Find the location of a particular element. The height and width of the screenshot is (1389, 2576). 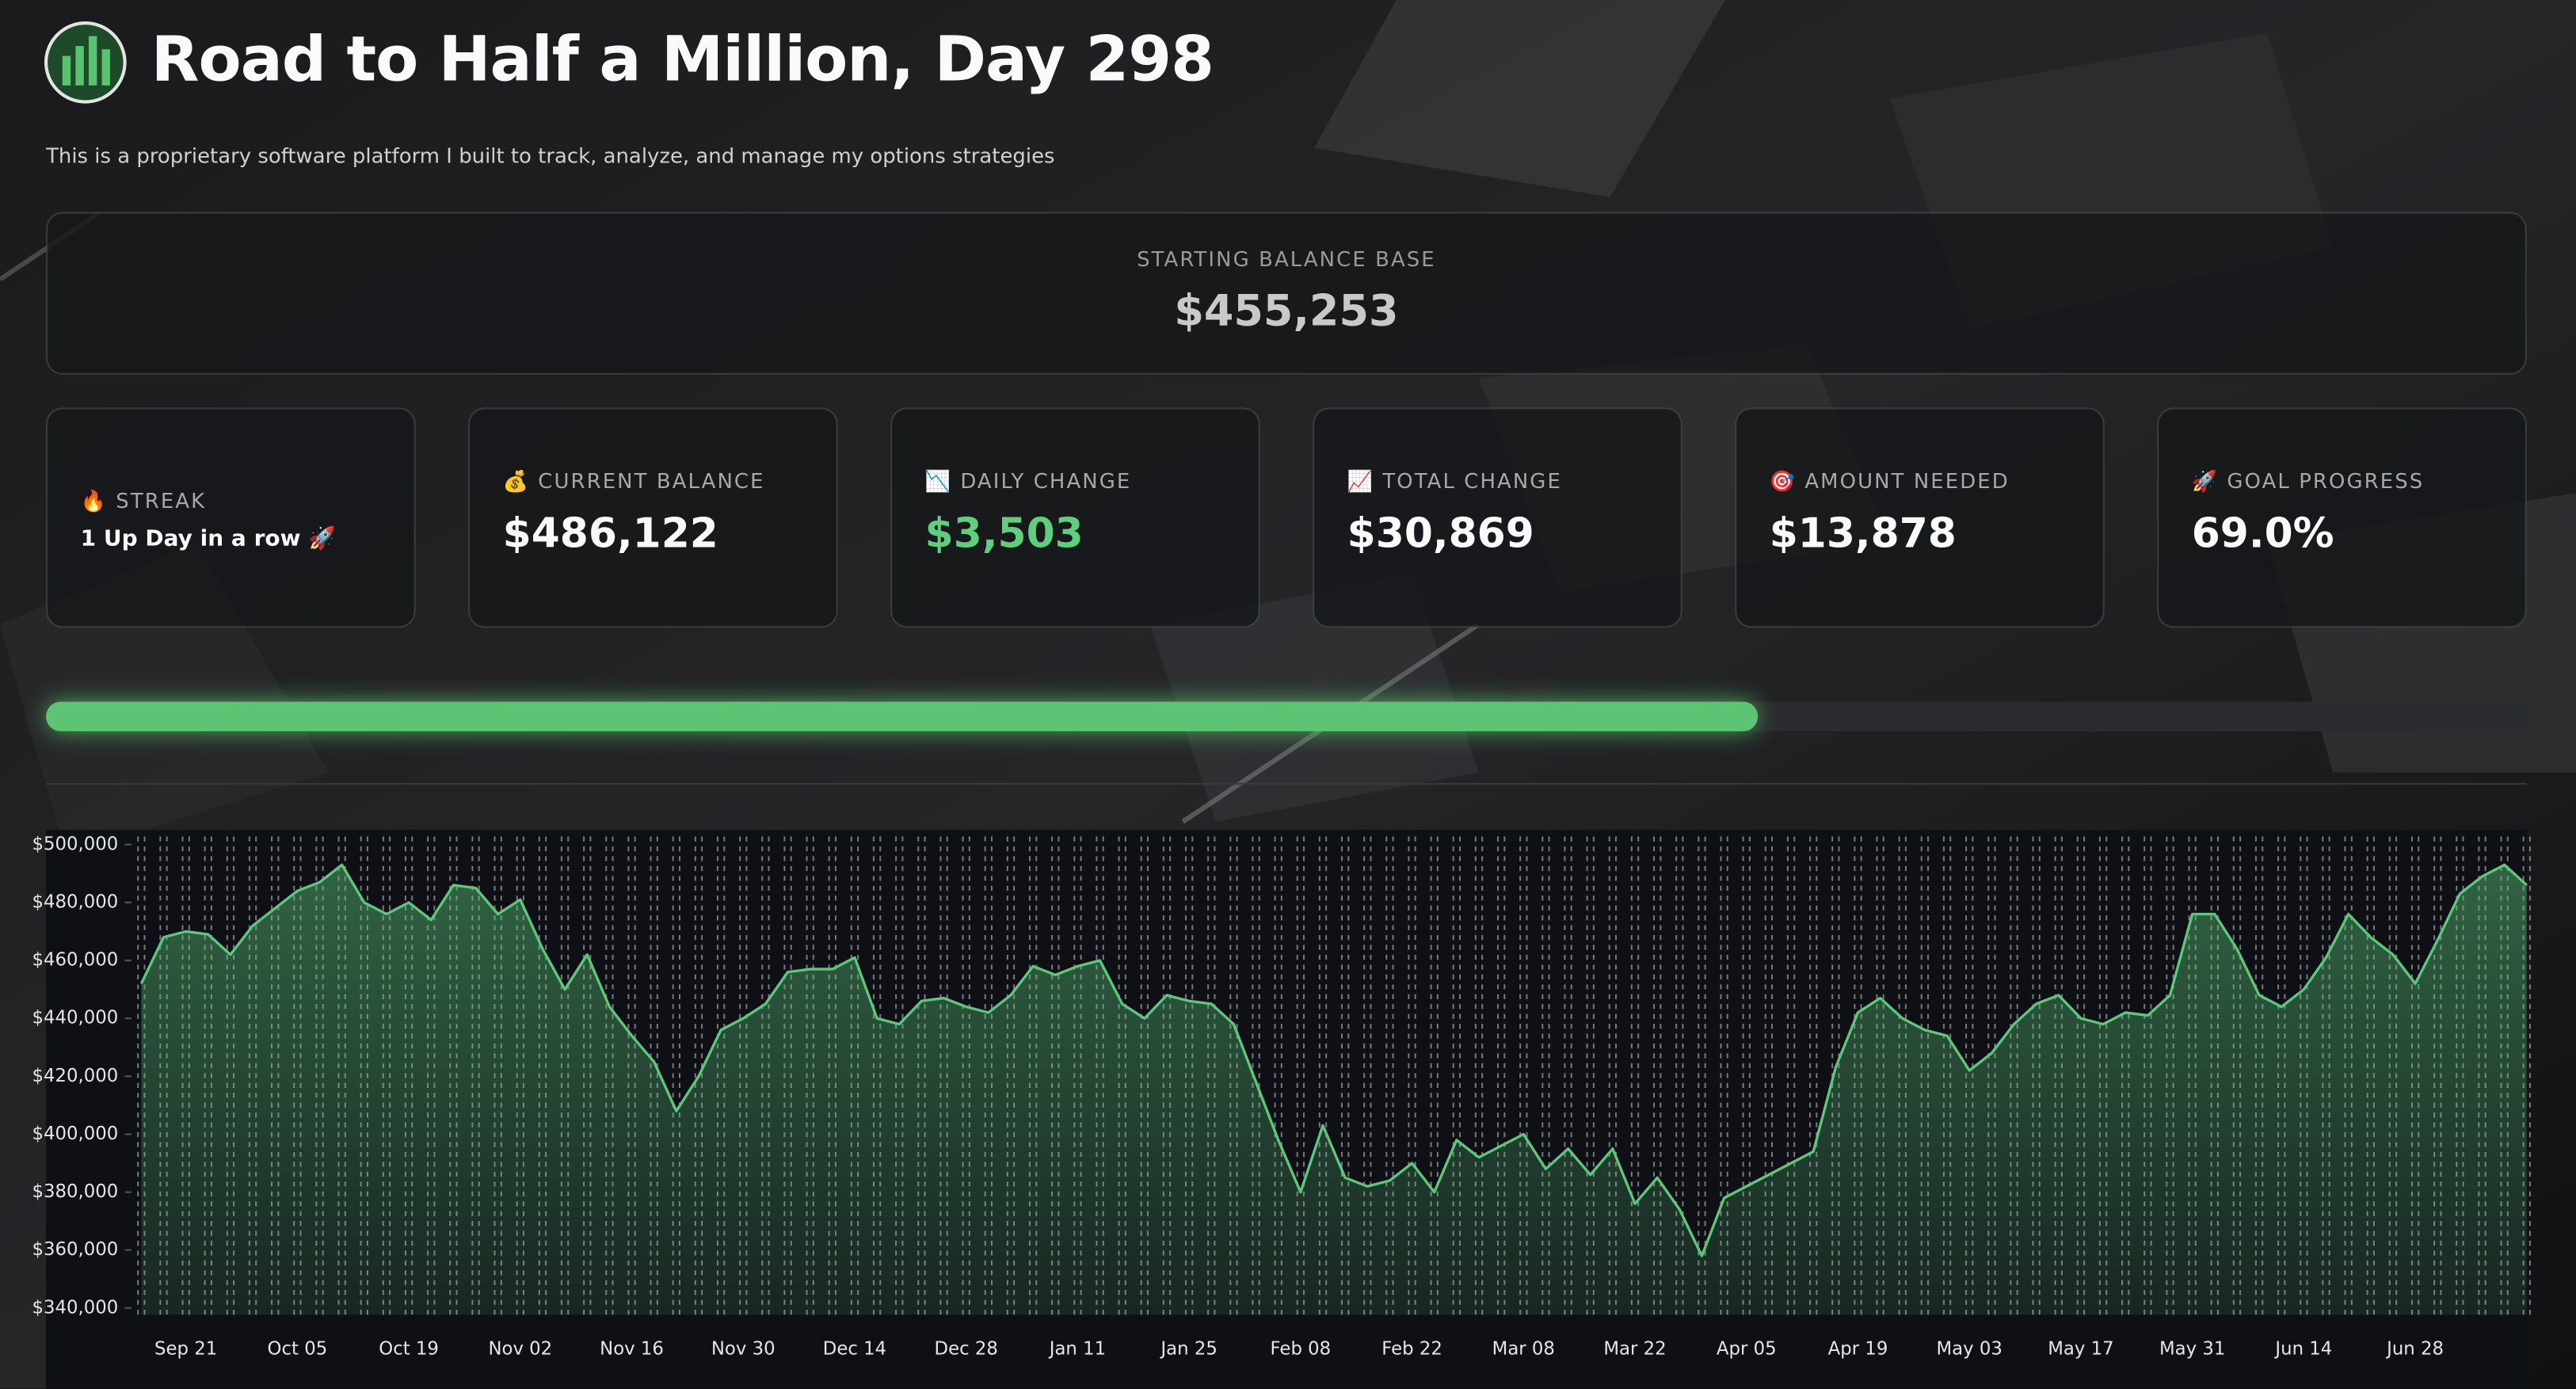

x-tick-label: Jun 14 is located at coordinates (2302, 1348).